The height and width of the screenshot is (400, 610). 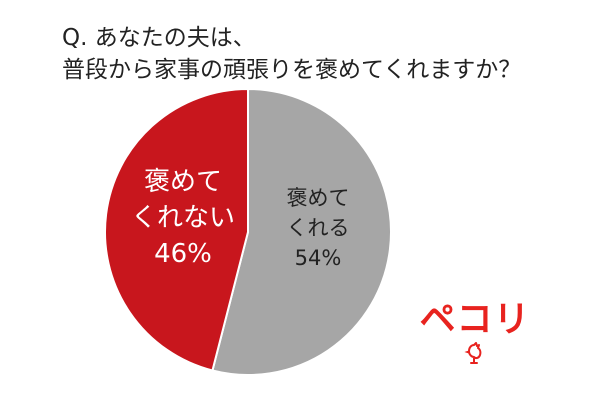 What do you see at coordinates (318, 198) in the screenshot?
I see `slice-1-label-line-1: 褒めて` at bounding box center [318, 198].